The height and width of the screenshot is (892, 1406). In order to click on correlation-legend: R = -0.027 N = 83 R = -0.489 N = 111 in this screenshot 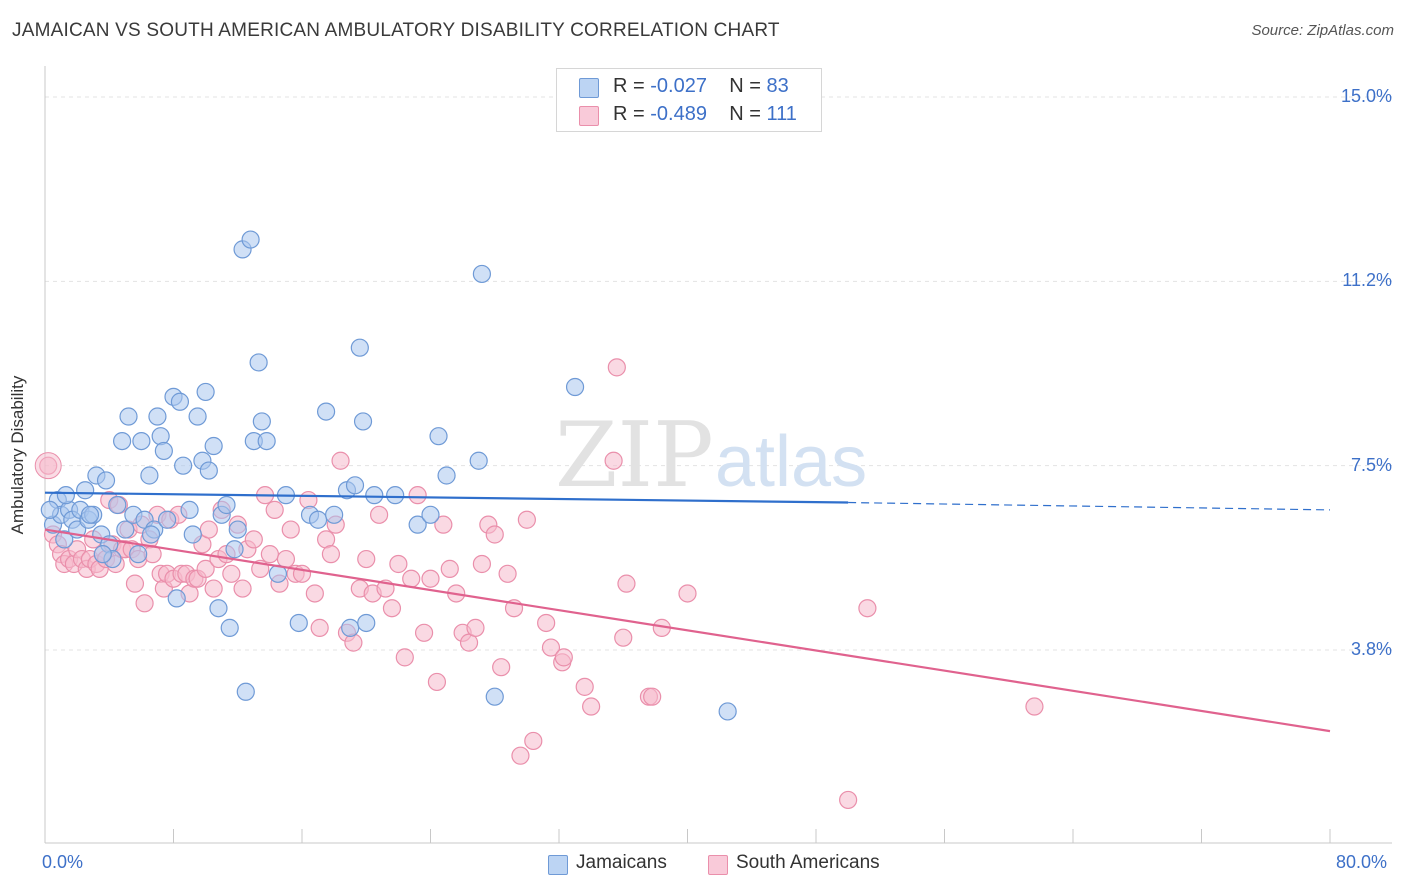, I will do `click(689, 100)`.